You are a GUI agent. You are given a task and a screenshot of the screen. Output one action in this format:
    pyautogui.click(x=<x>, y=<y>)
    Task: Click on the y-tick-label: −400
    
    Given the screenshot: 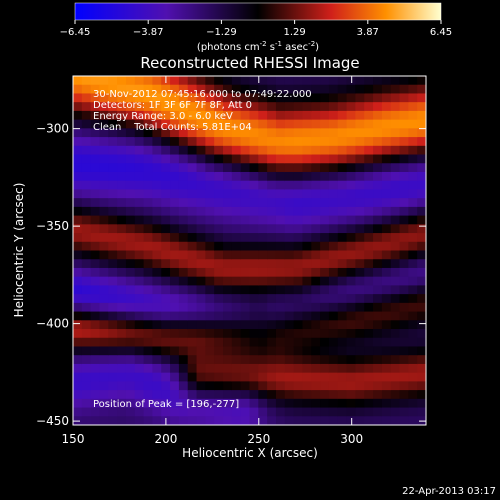 What is the action you would take?
    pyautogui.click(x=52, y=324)
    